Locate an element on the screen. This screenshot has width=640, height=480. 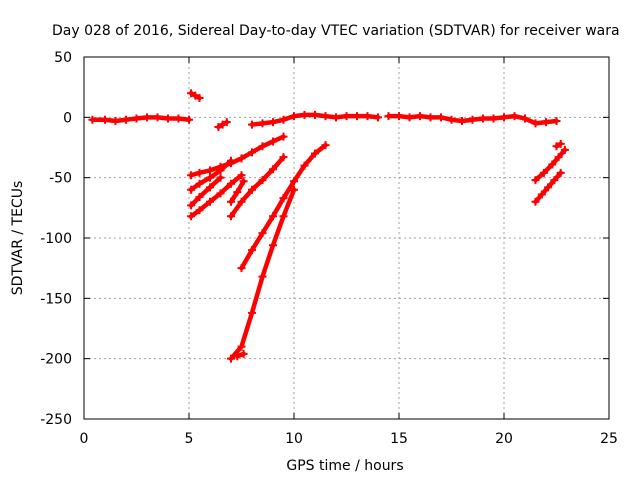
y-tick-label: -100 is located at coordinates (56, 239).